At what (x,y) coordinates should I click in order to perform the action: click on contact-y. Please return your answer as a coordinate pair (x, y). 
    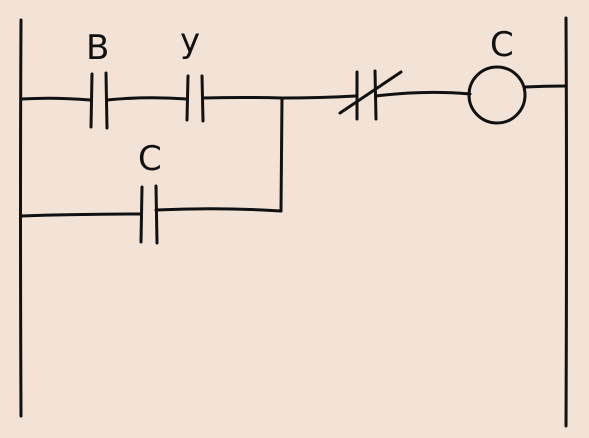
    Looking at the image, I should click on (195, 98).